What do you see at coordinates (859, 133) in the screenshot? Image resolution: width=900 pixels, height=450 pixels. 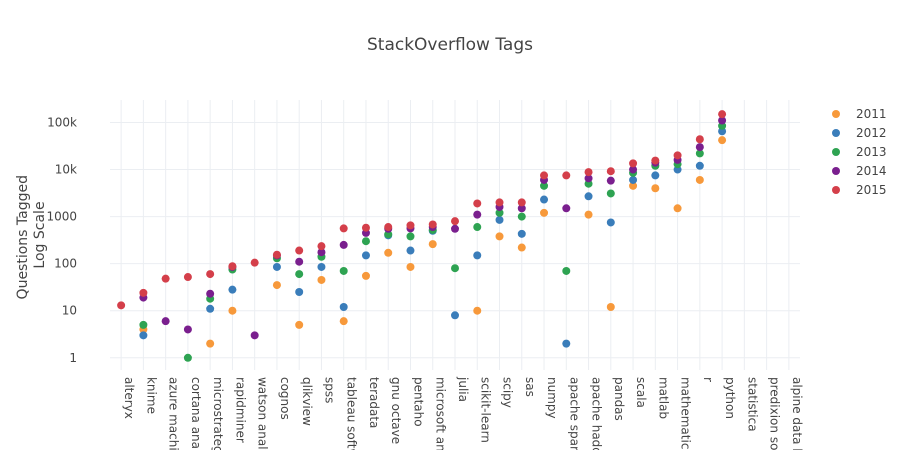 I see `legend-item-2012: 2012` at bounding box center [859, 133].